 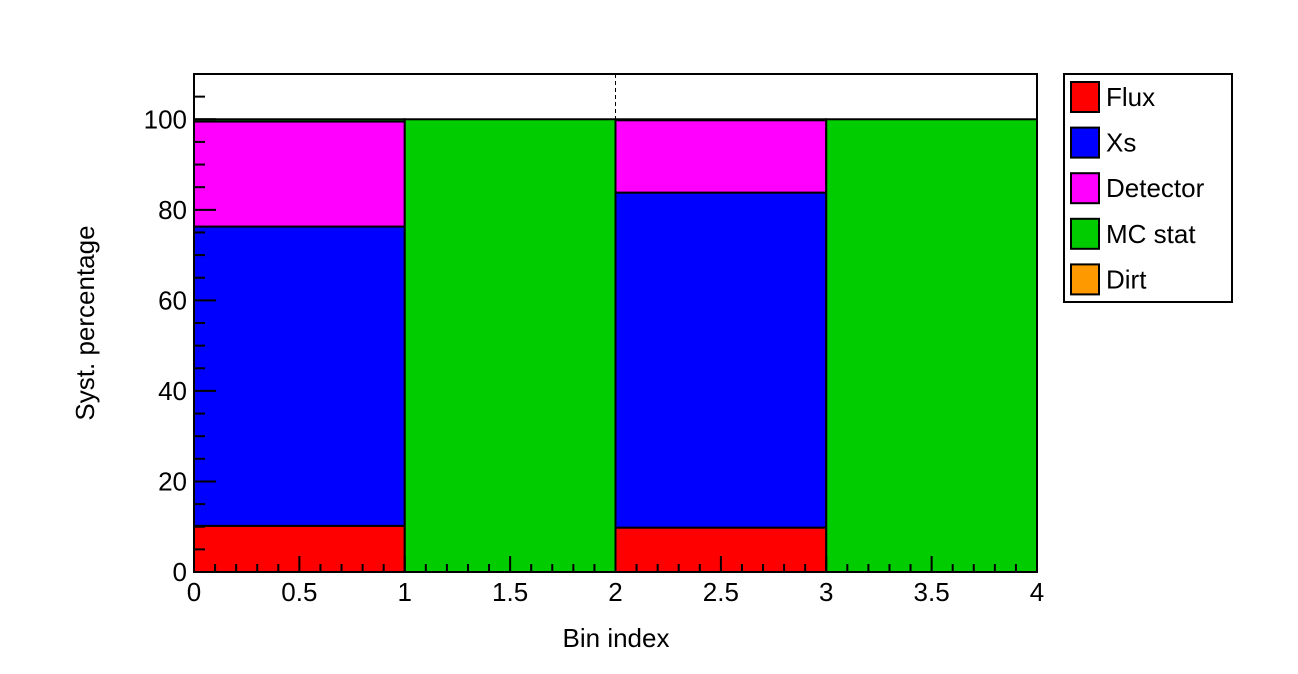 What do you see at coordinates (1085, 142) in the screenshot?
I see `legend-swatch-xs` at bounding box center [1085, 142].